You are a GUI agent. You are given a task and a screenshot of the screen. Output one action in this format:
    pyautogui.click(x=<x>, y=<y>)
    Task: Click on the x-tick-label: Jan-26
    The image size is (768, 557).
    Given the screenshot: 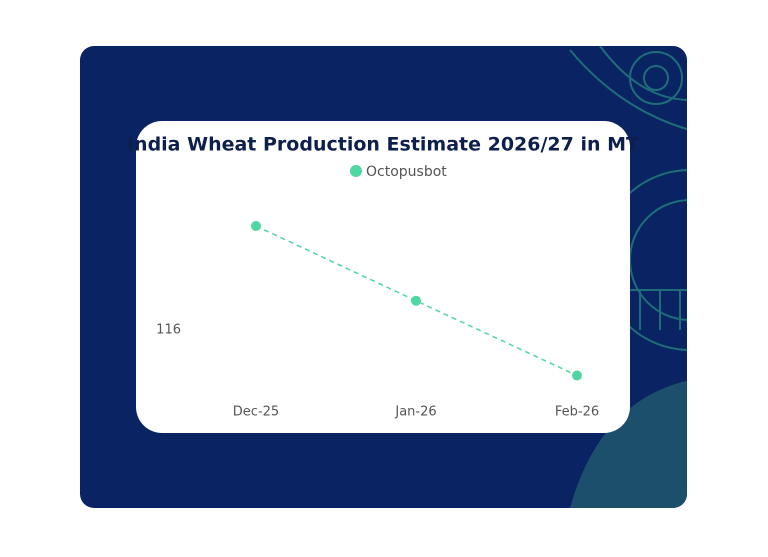 What is the action you would take?
    pyautogui.click(x=415, y=412)
    